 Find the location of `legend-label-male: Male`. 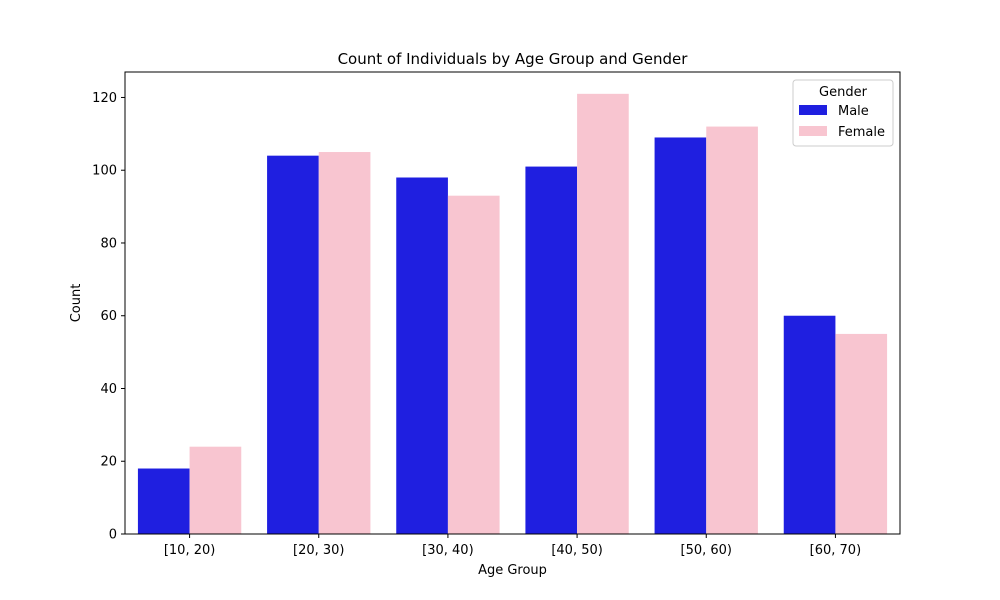

legend-label-male: Male is located at coordinates (853, 111).